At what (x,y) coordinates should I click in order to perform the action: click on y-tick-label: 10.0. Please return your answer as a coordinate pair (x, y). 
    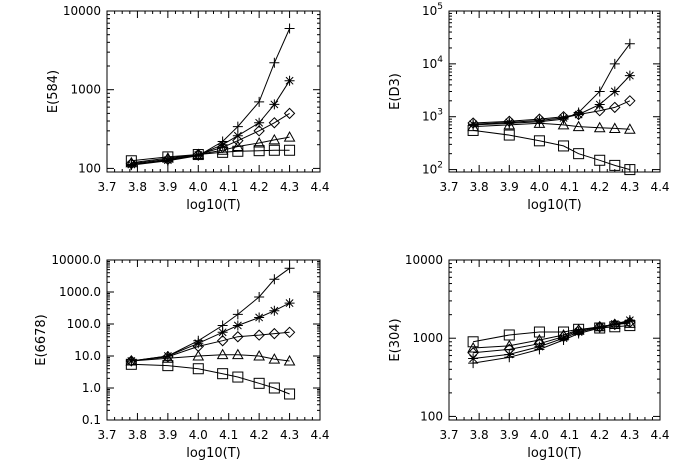
    Looking at the image, I should click on (87, 356).